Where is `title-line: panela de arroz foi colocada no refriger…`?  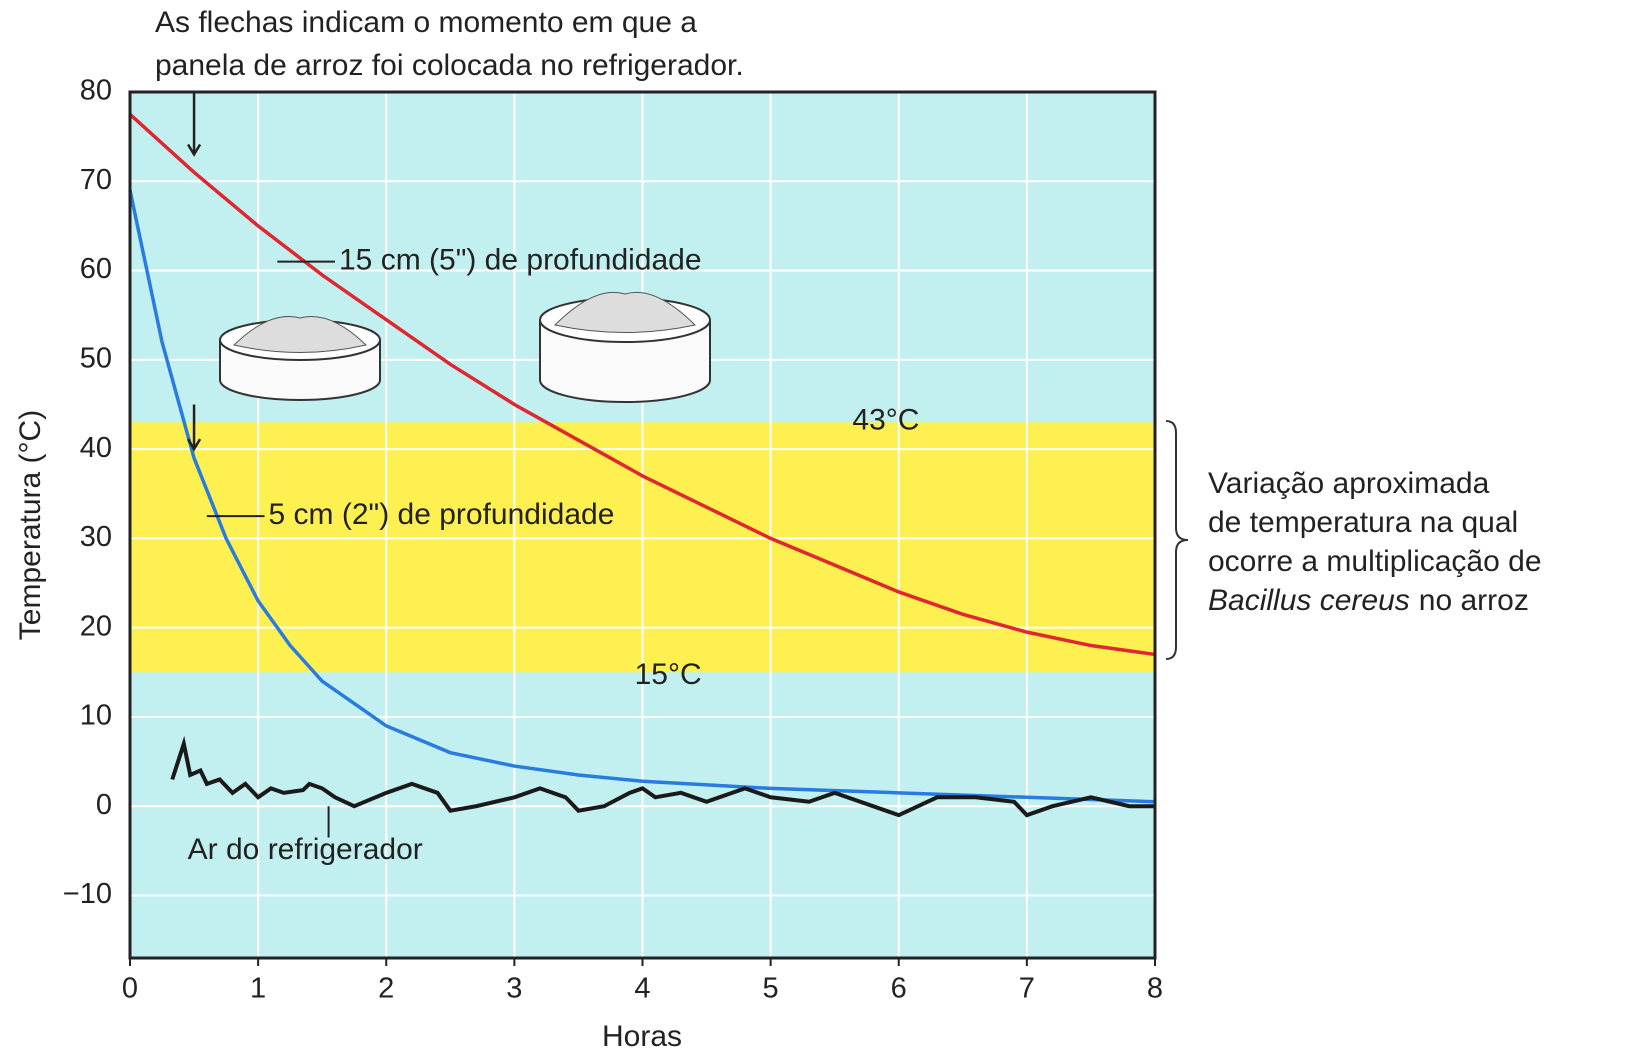 title-line: panela de arroz foi colocada no refriger… is located at coordinates (449, 65).